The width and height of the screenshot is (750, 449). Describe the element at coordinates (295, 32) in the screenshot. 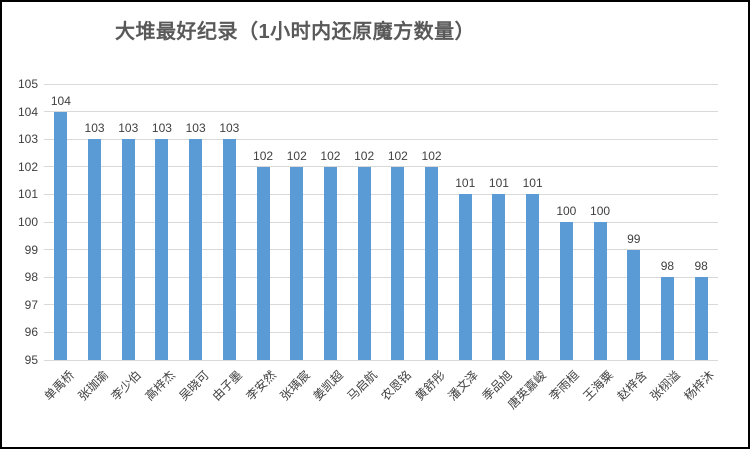

I see `chart-title: 大堆最好纪录（1小时内还原魔方数量）` at that location.